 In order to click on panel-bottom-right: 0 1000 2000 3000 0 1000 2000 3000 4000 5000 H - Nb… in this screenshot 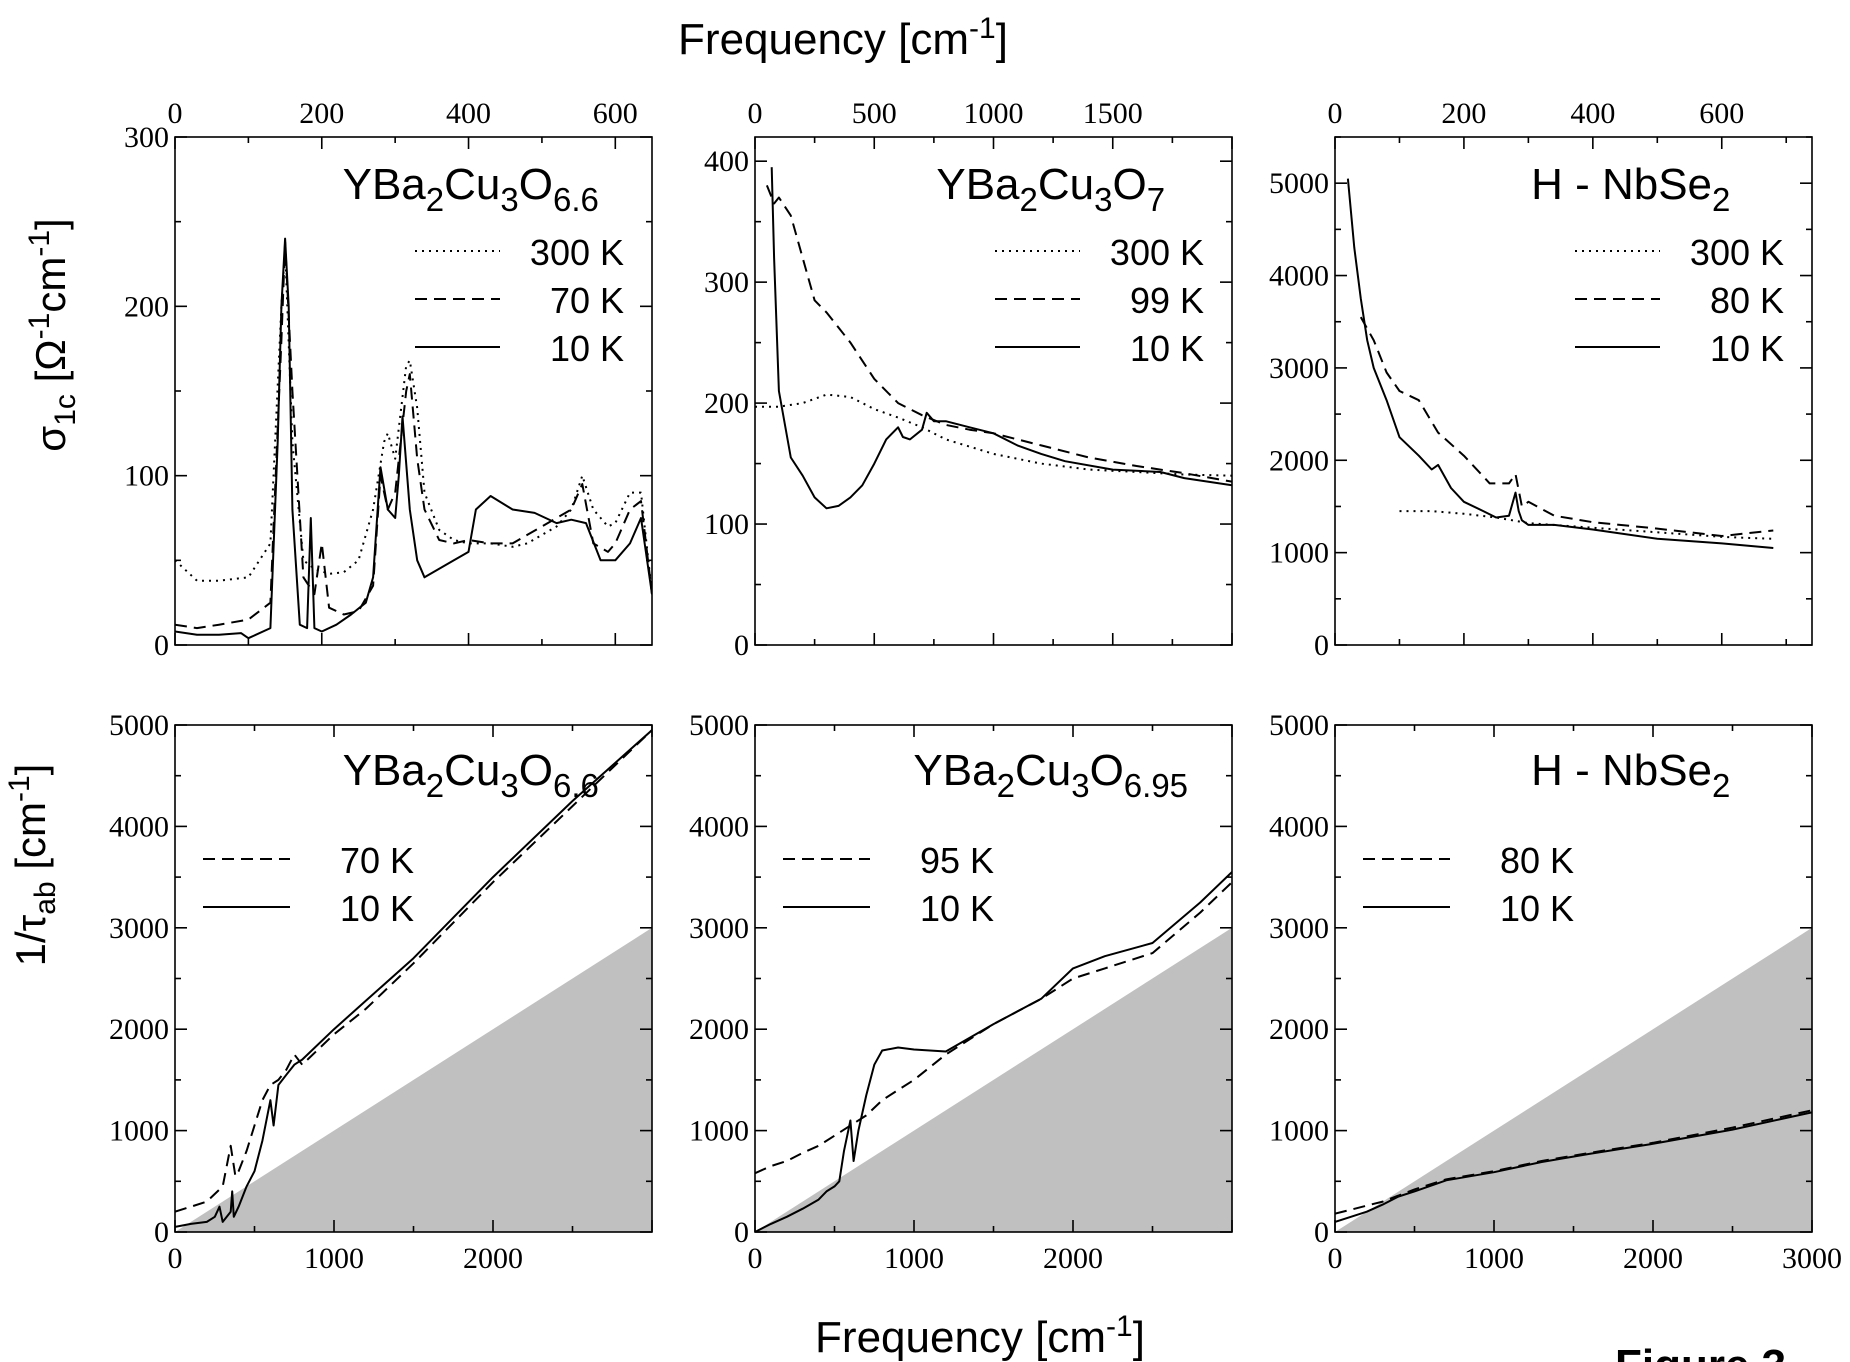, I will do `click(1555, 992)`.